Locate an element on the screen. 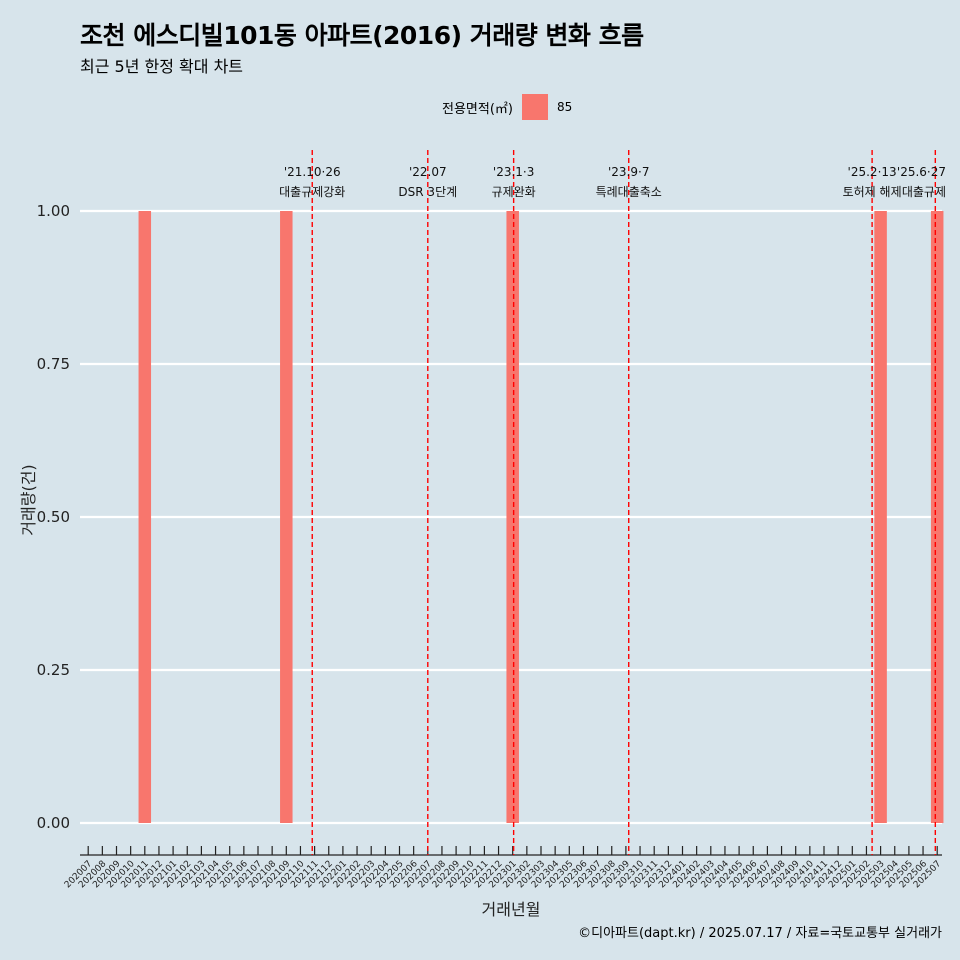  legend-label-85: 85 is located at coordinates (564, 107).